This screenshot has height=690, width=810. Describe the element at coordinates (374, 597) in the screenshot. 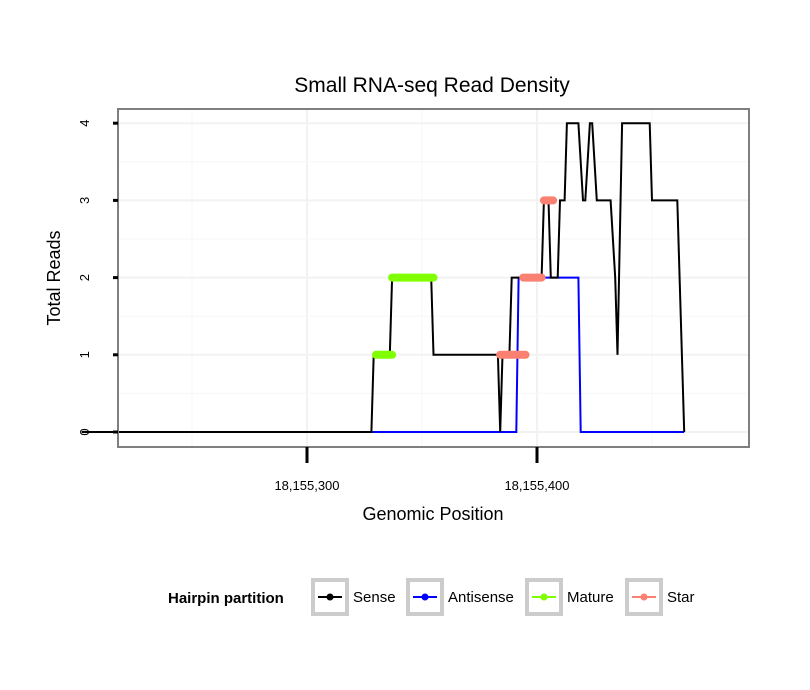

I see `legend-label-sense: Sense` at that location.